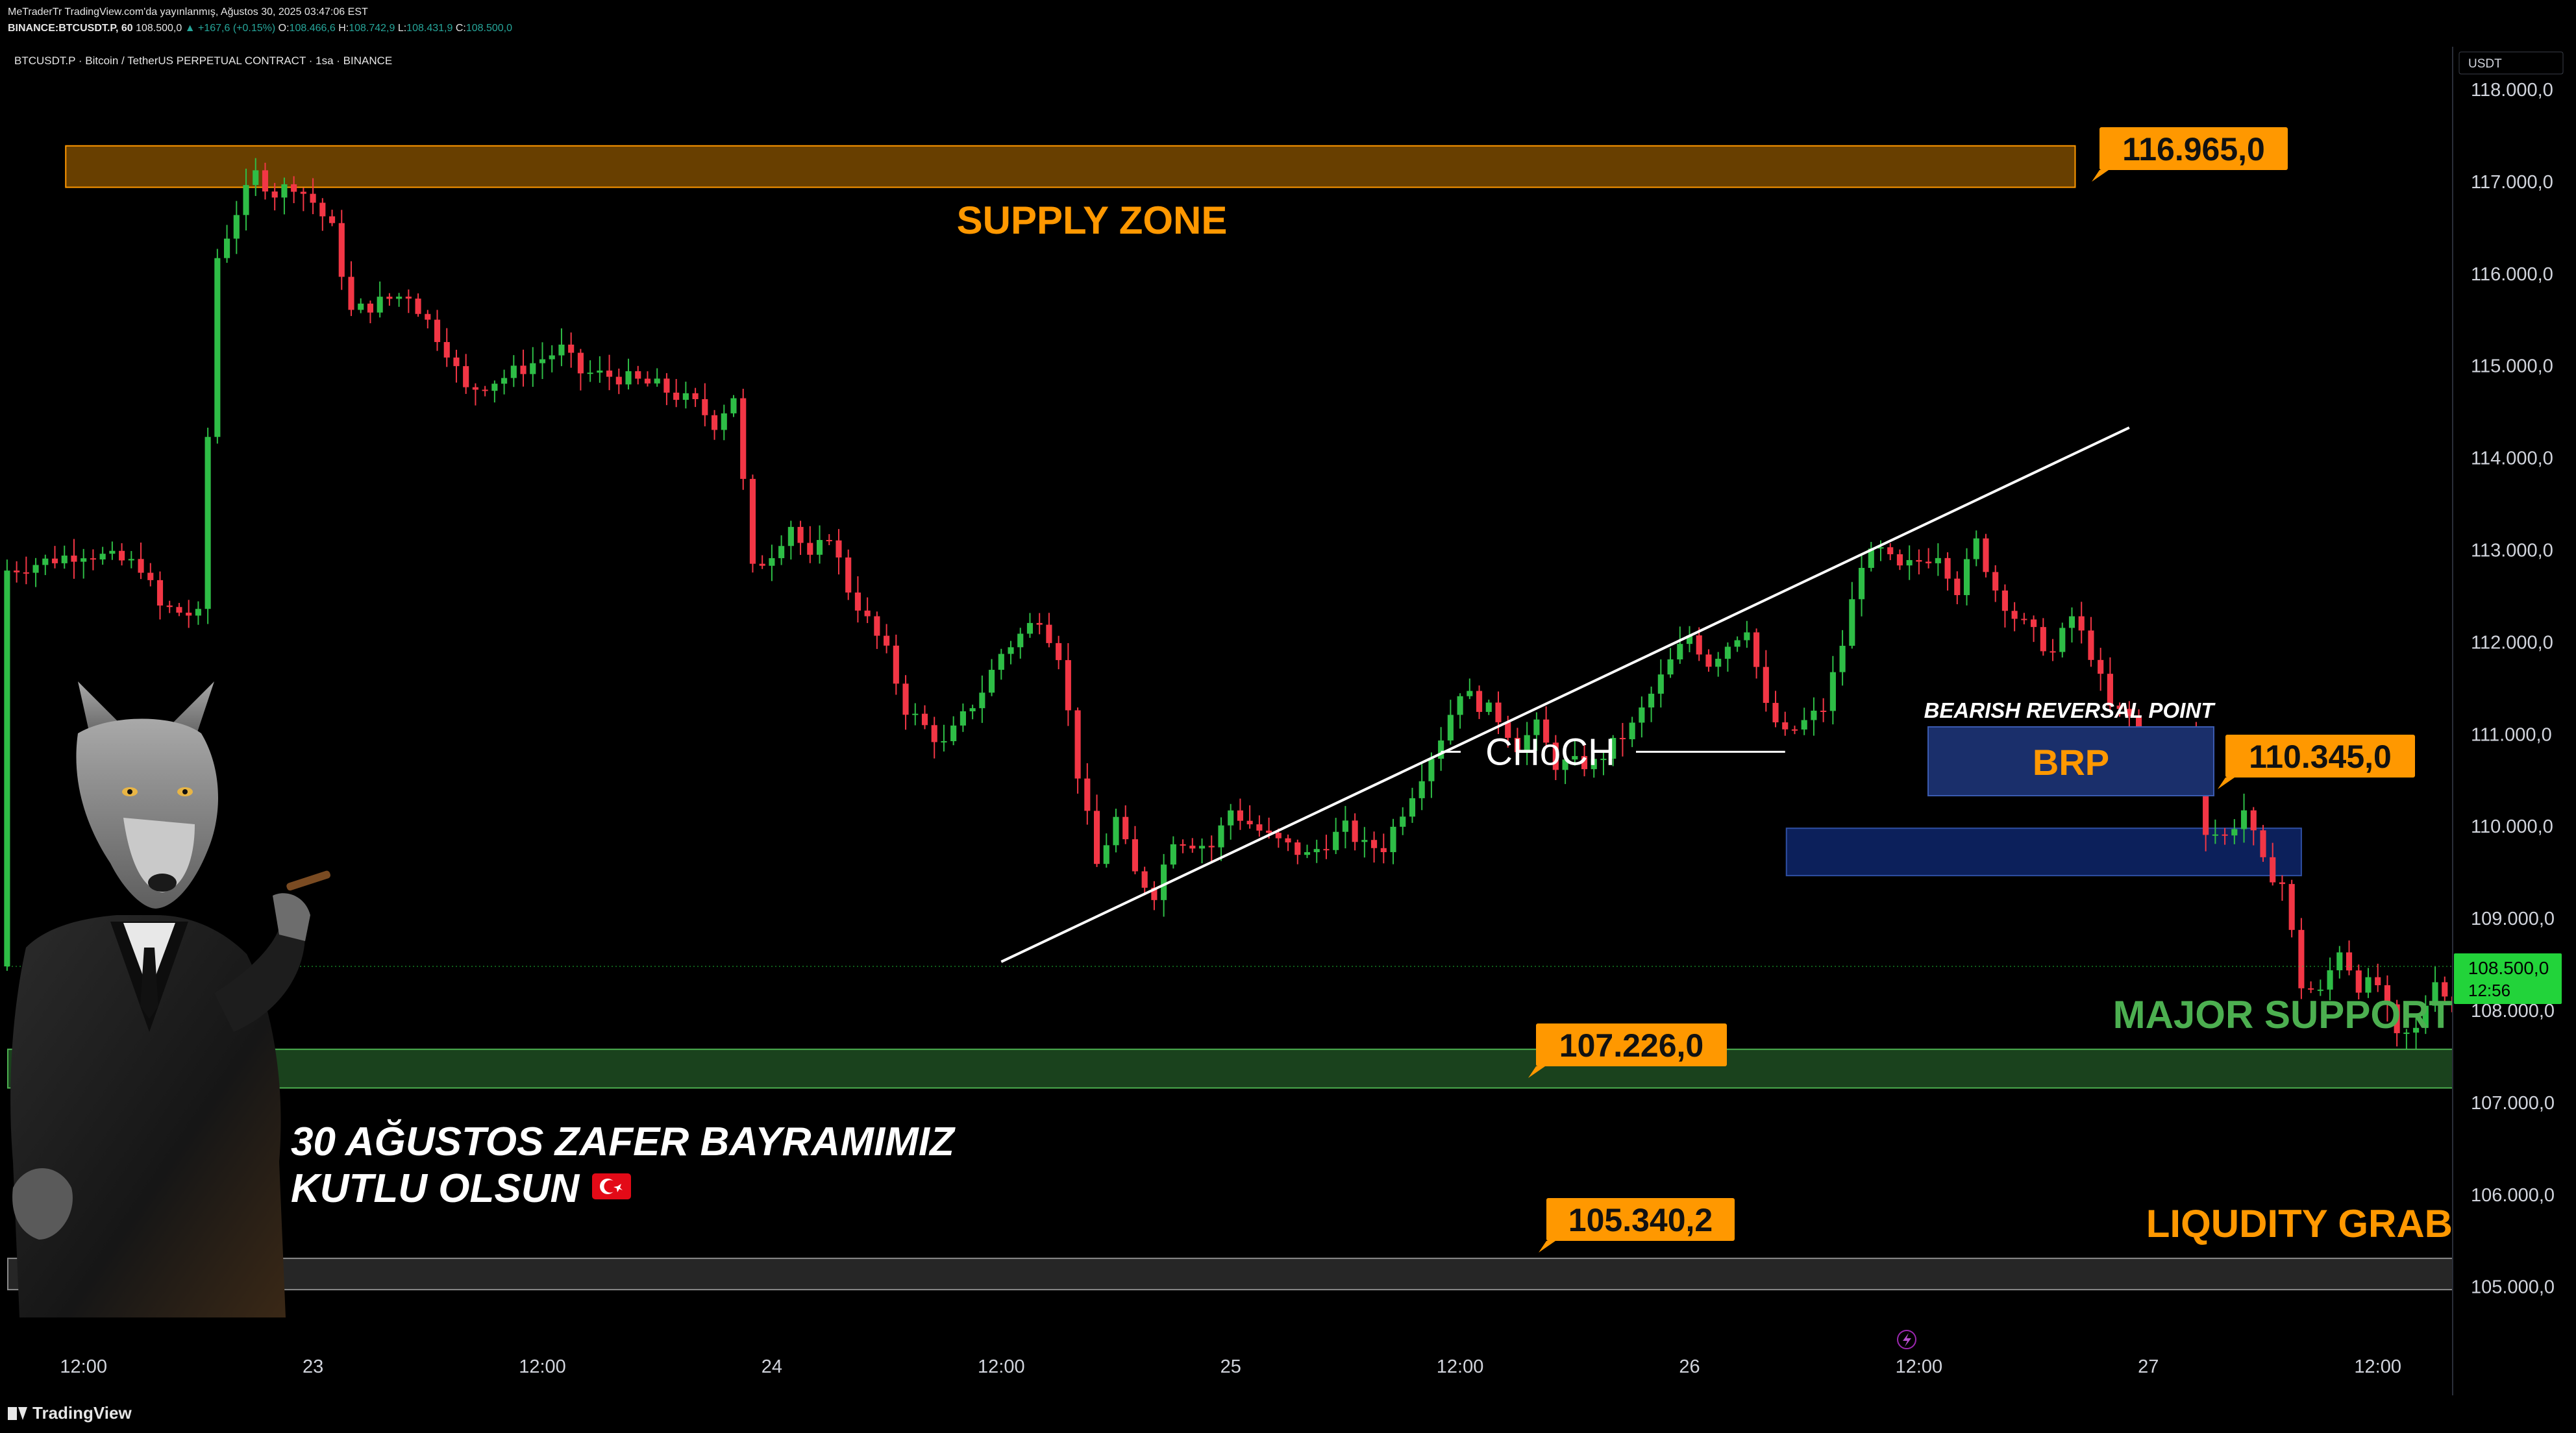 This screenshot has height=1433, width=2576. What do you see at coordinates (70, 28) in the screenshot?
I see `symbol-interval: BINANCE:BTCUSDT.P, 60` at bounding box center [70, 28].